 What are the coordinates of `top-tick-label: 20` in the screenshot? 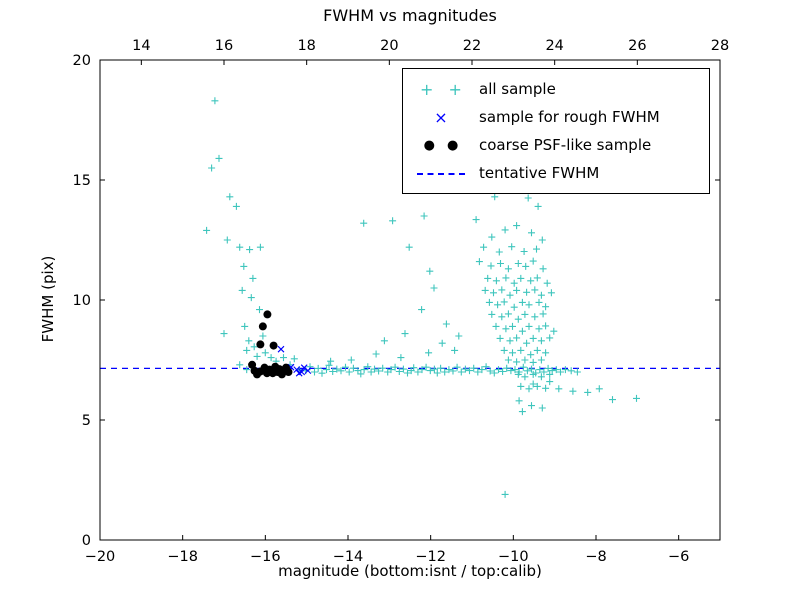 It's located at (389, 46).